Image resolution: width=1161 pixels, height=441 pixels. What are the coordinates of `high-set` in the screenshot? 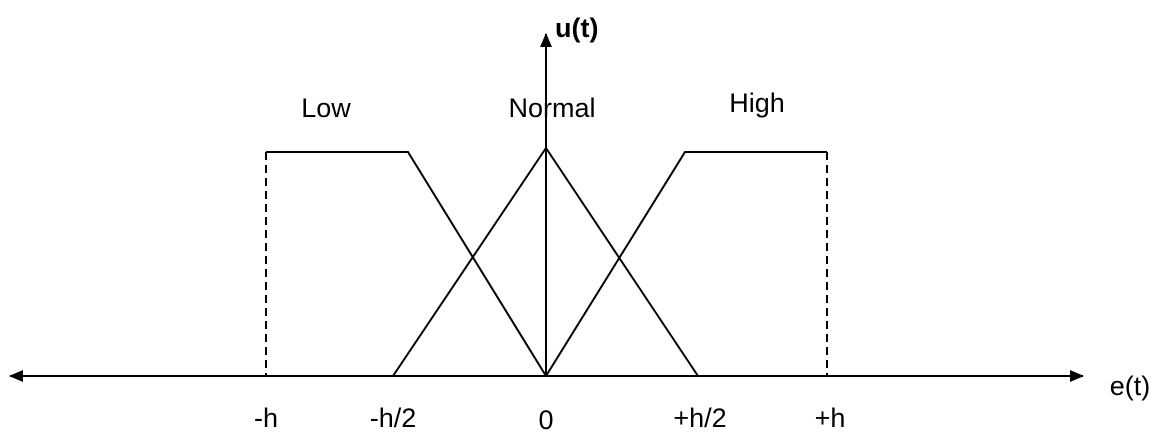 It's located at (686, 264).